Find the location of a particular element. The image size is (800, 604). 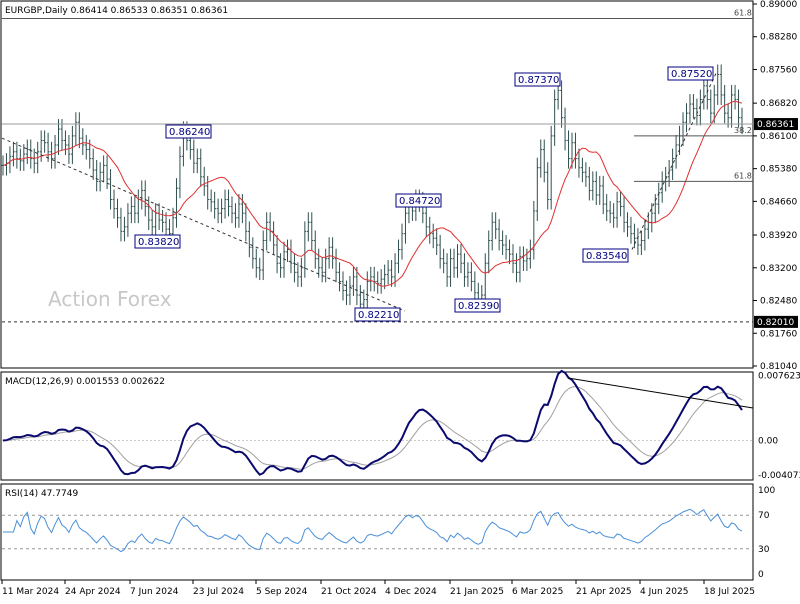

rsi-line is located at coordinates (373, 530).